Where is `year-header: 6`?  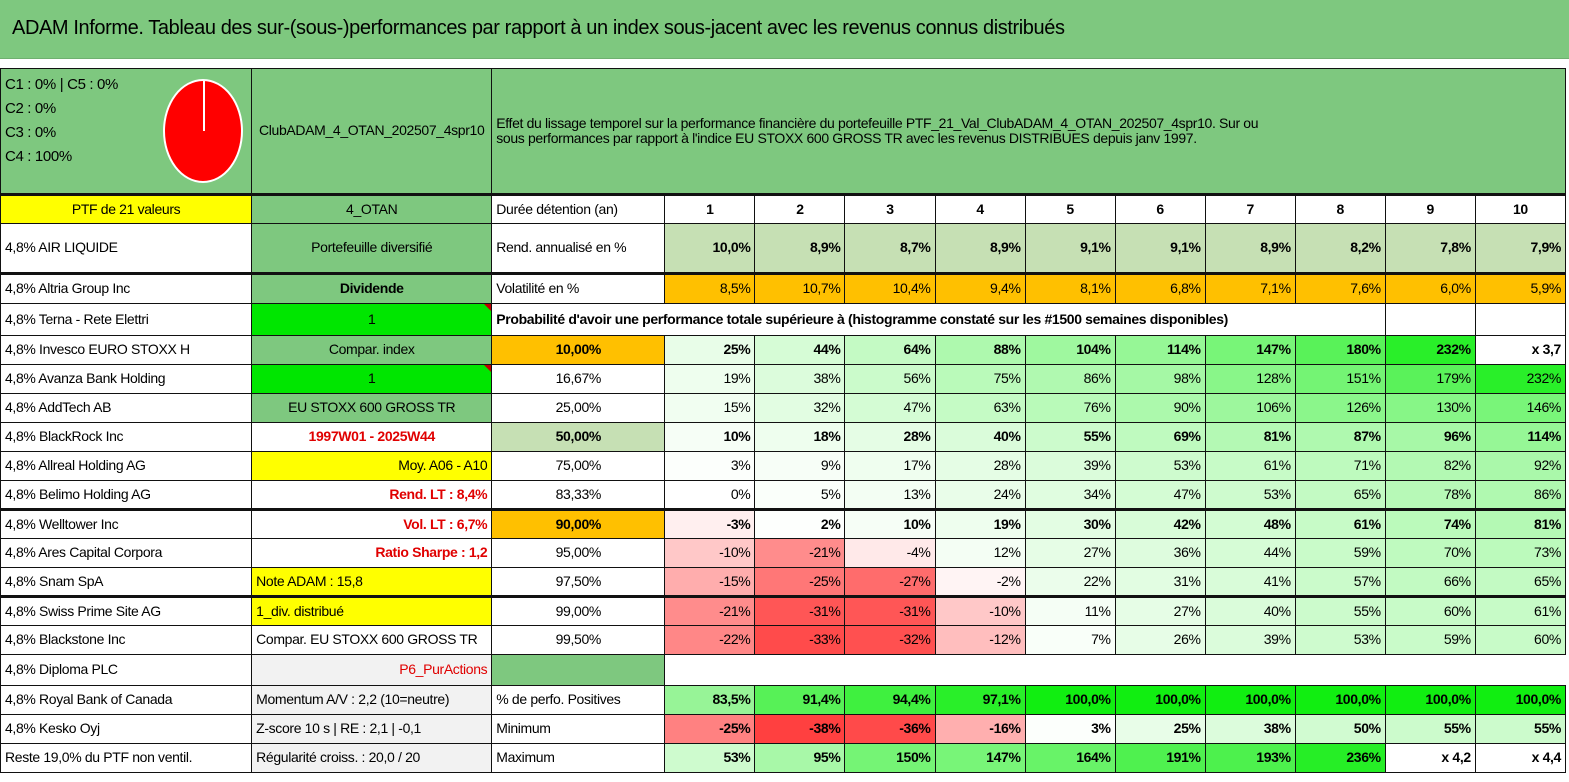
year-header: 6 is located at coordinates (1160, 208).